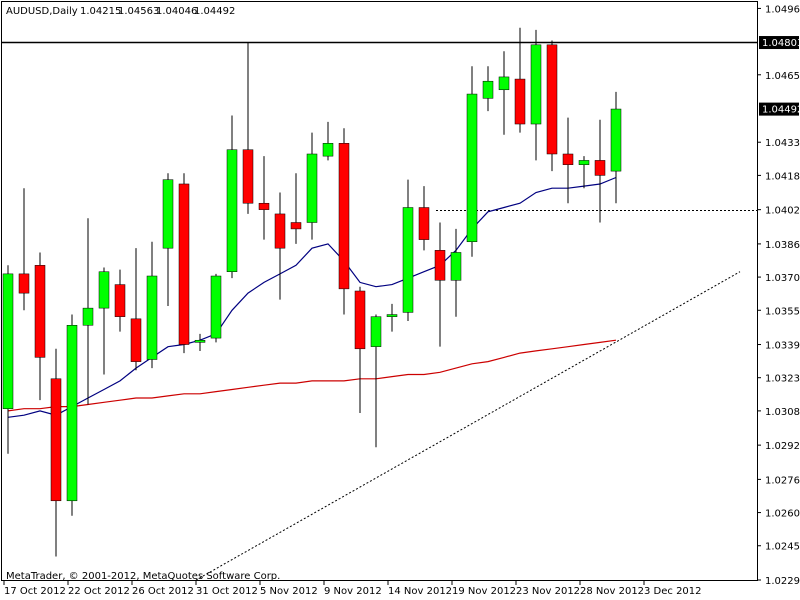 The width and height of the screenshot is (800, 600). I want to click on price-axis-label: 1.04180, so click(782, 176).